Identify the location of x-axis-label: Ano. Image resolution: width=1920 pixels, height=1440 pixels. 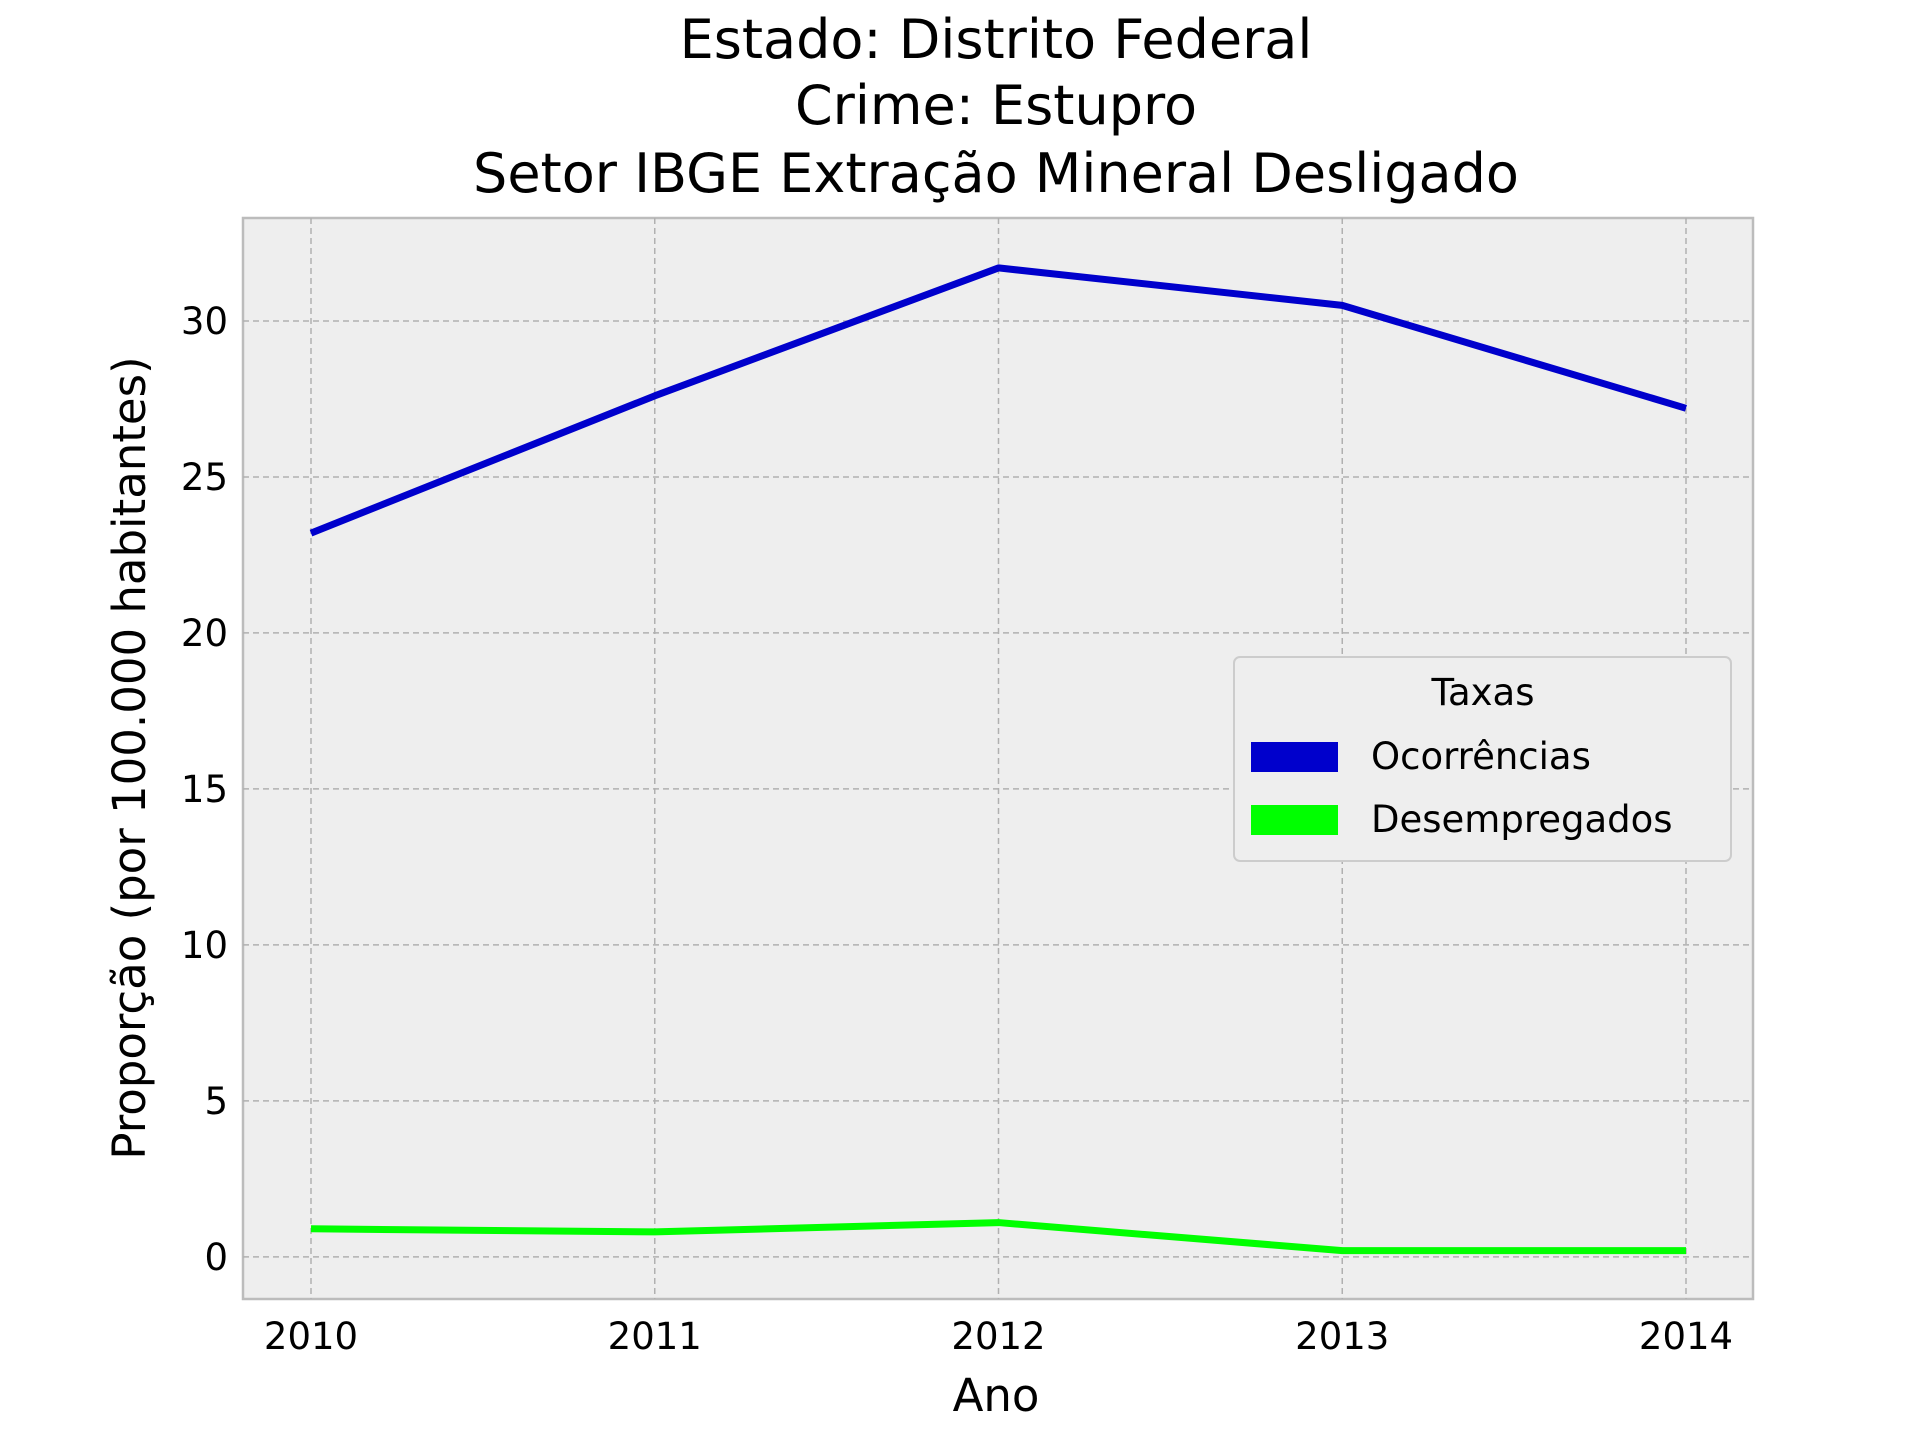
(996, 1395).